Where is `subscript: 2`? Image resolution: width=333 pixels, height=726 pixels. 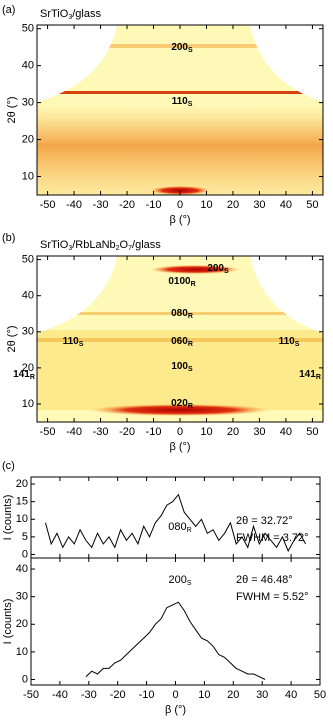
subscript: 2 is located at coordinates (118, 248).